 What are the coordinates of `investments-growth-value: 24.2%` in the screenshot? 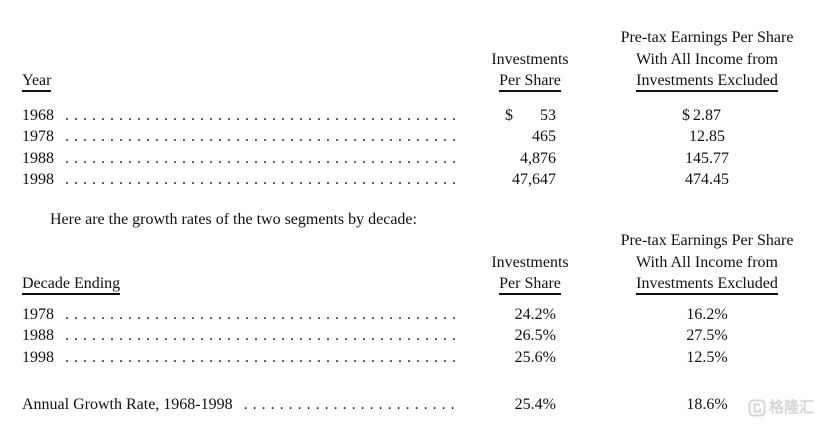 It's located at (535, 314).